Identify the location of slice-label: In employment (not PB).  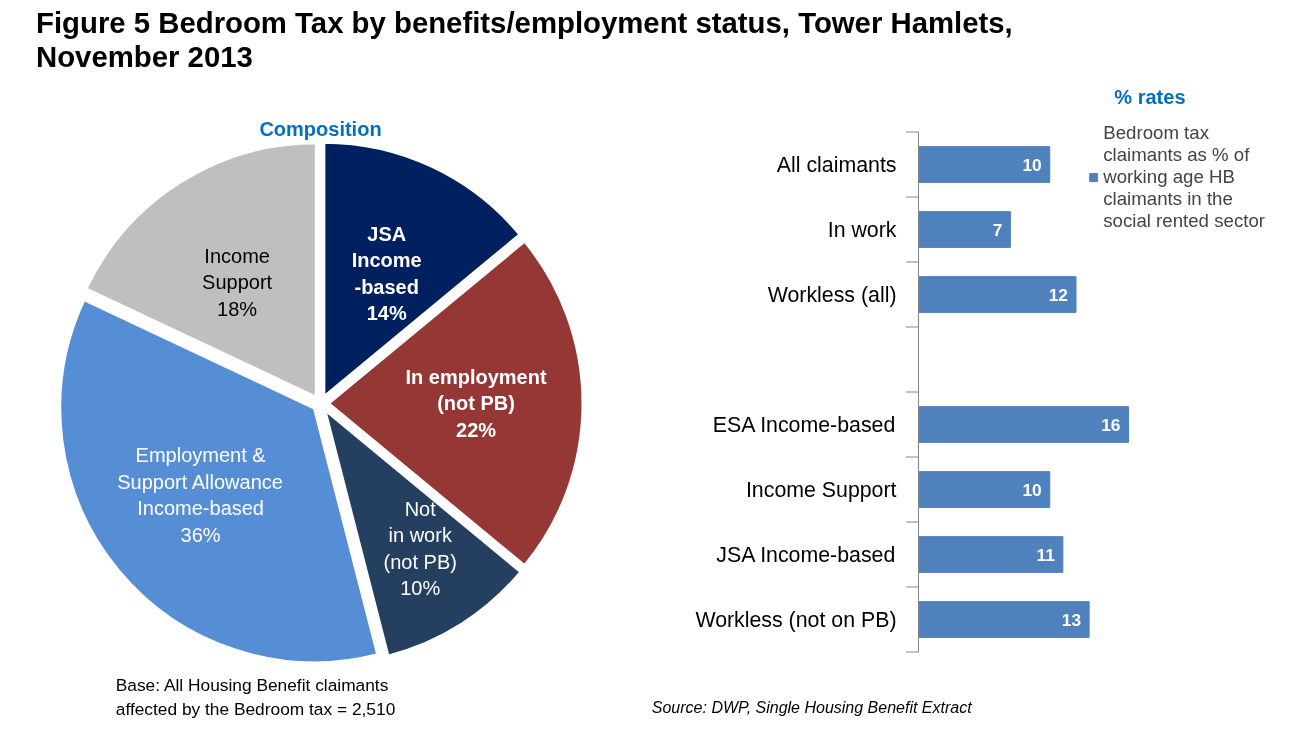
(476, 390).